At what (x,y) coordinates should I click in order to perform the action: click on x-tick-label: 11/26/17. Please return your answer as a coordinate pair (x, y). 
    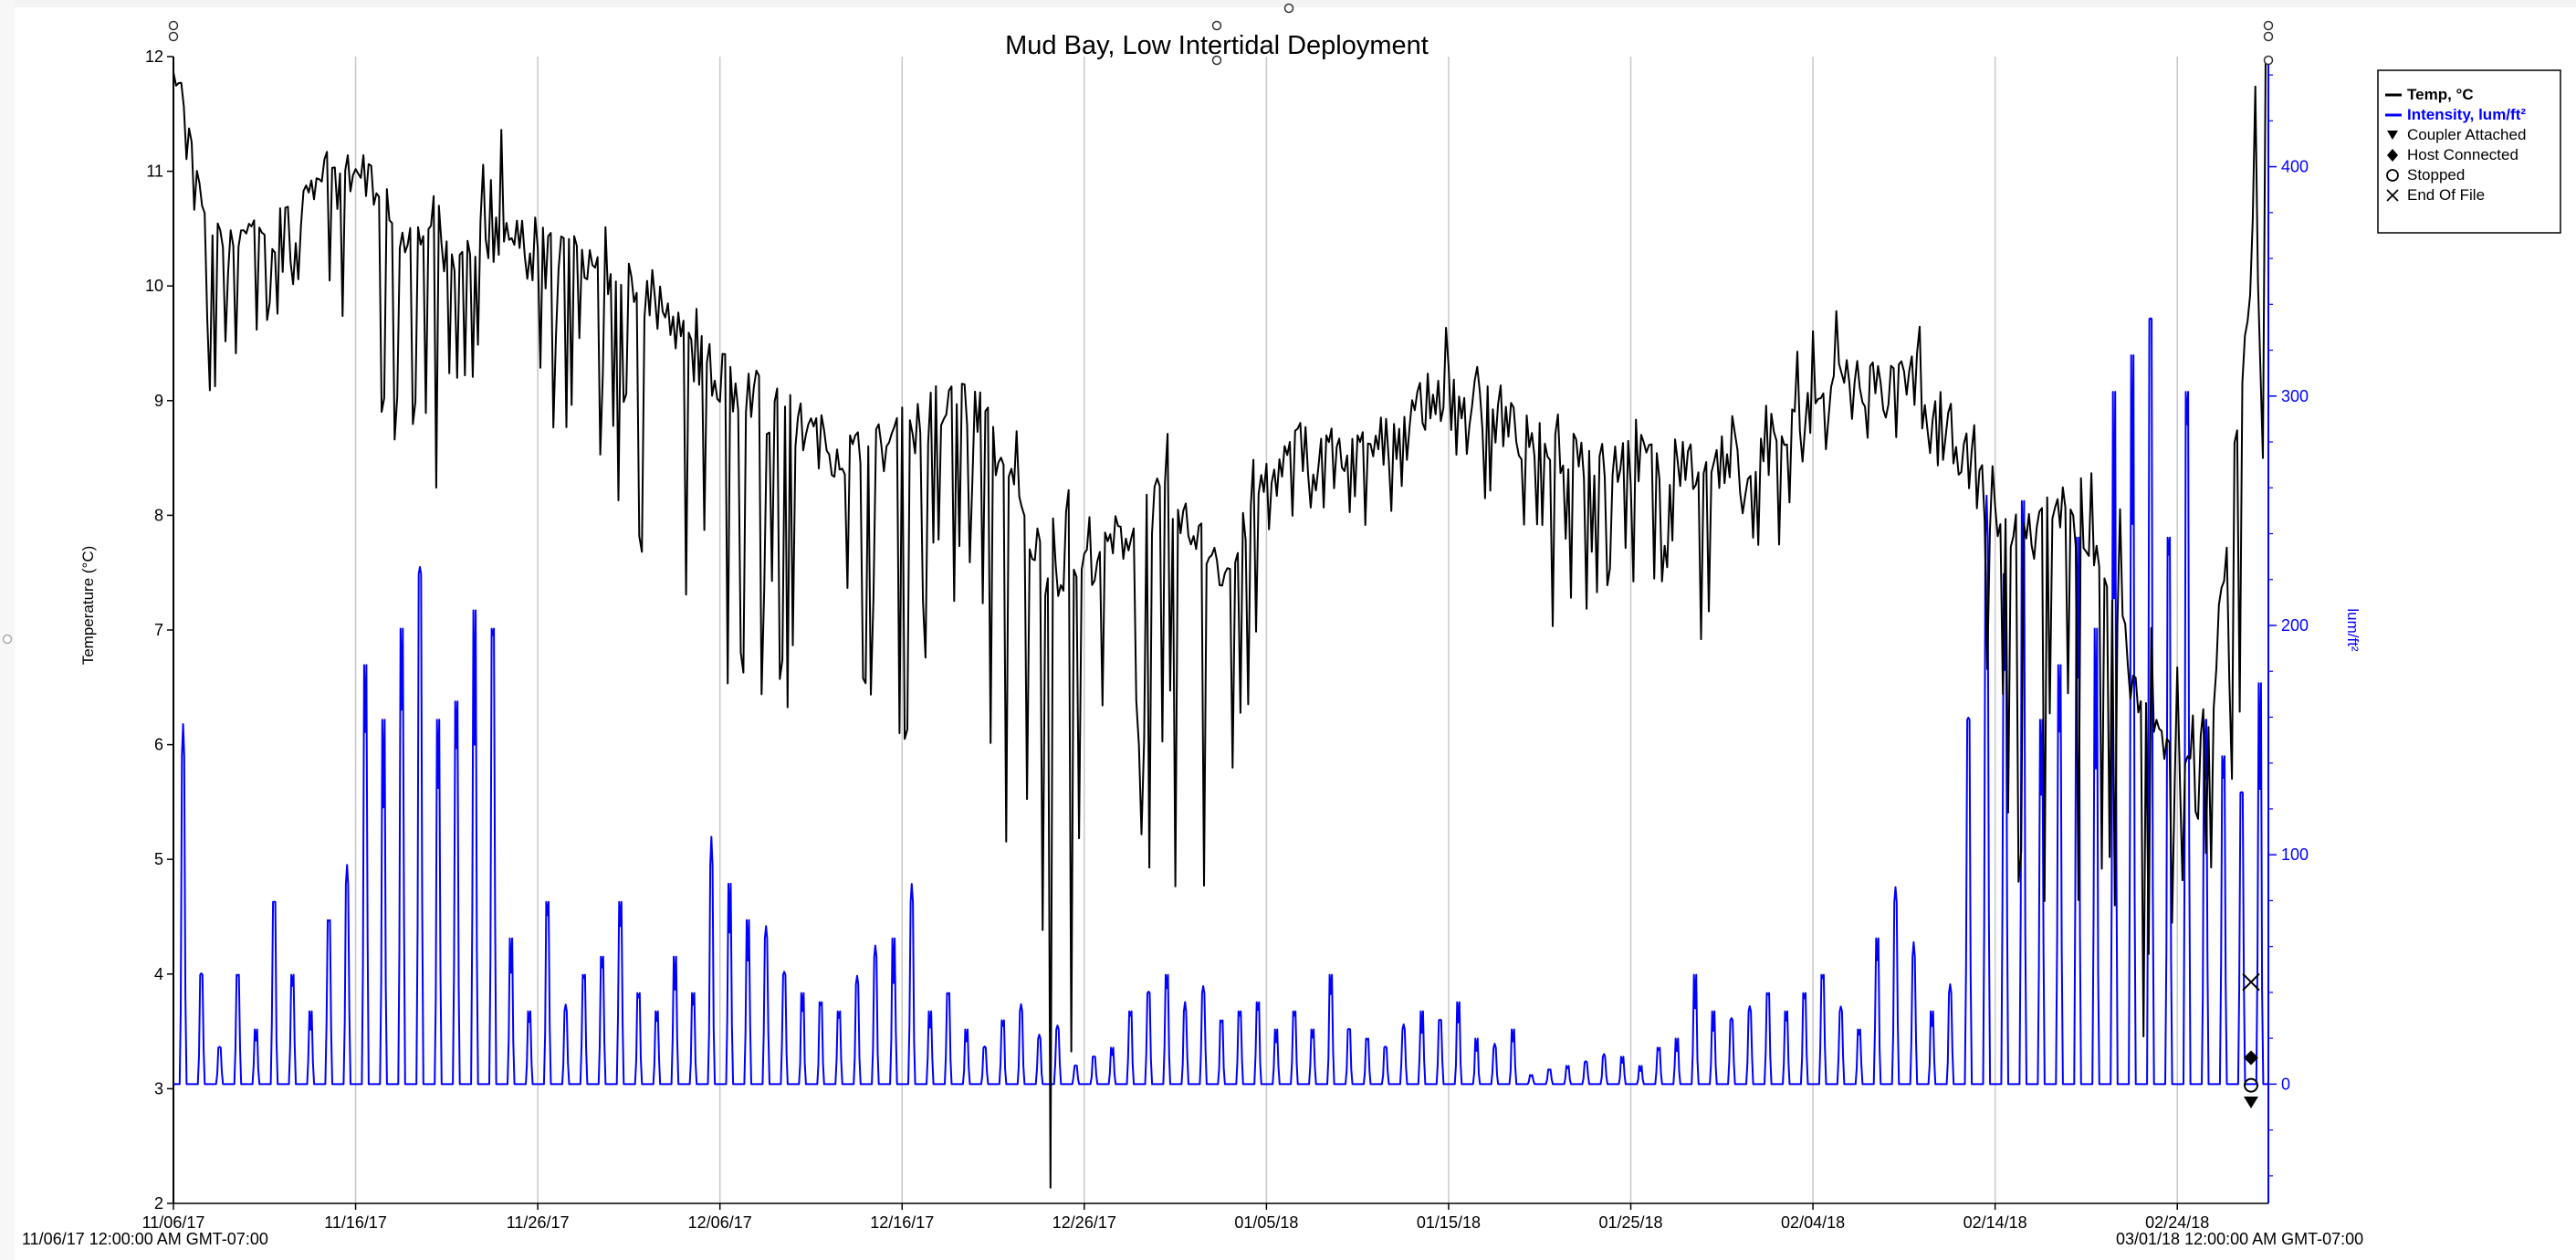
    Looking at the image, I should click on (538, 1222).